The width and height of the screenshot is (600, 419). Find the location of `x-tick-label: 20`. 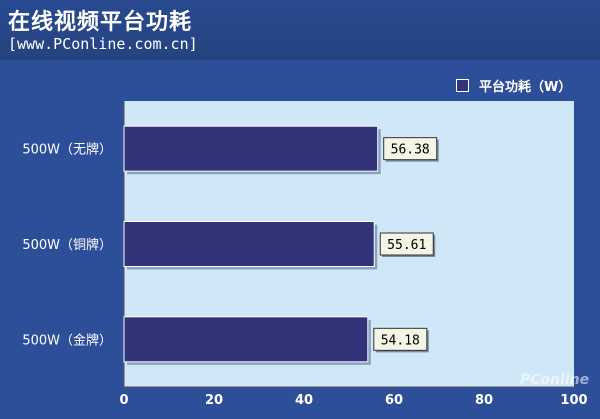

x-tick-label: 20 is located at coordinates (214, 400).